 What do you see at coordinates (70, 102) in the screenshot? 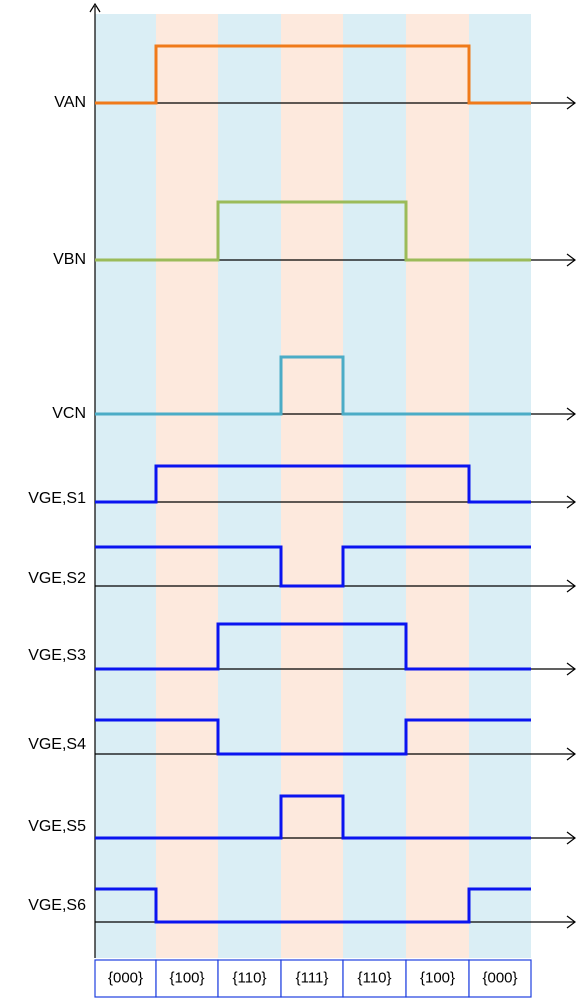
I see `signal-label: VAN` at bounding box center [70, 102].